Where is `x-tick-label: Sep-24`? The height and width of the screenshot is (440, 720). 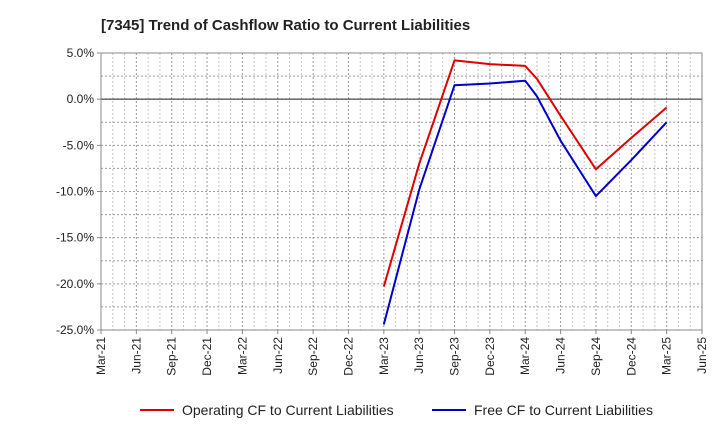
x-tick-label: Sep-24 is located at coordinates (596, 356).